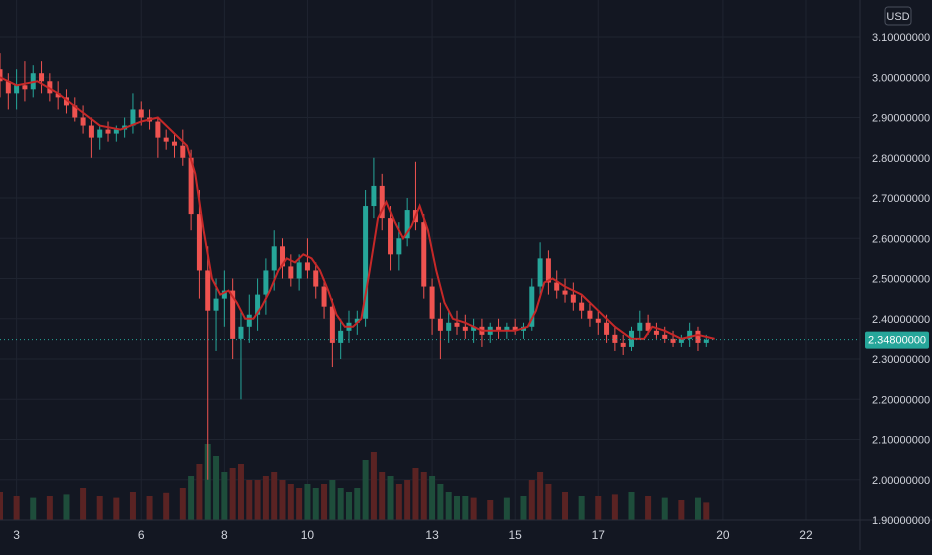 The height and width of the screenshot is (555, 932). Describe the element at coordinates (901, 481) in the screenshot. I see `price-tick-label: 2.00000000` at that location.